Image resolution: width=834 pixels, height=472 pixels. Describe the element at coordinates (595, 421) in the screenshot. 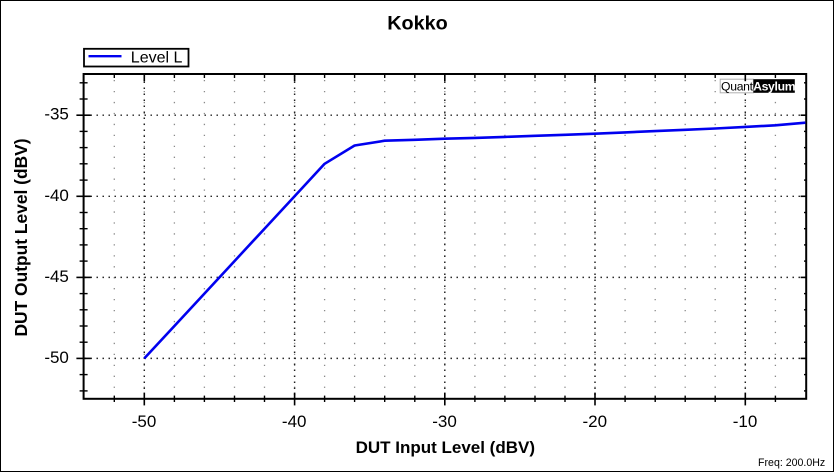

I see `svg-text: -20` at that location.